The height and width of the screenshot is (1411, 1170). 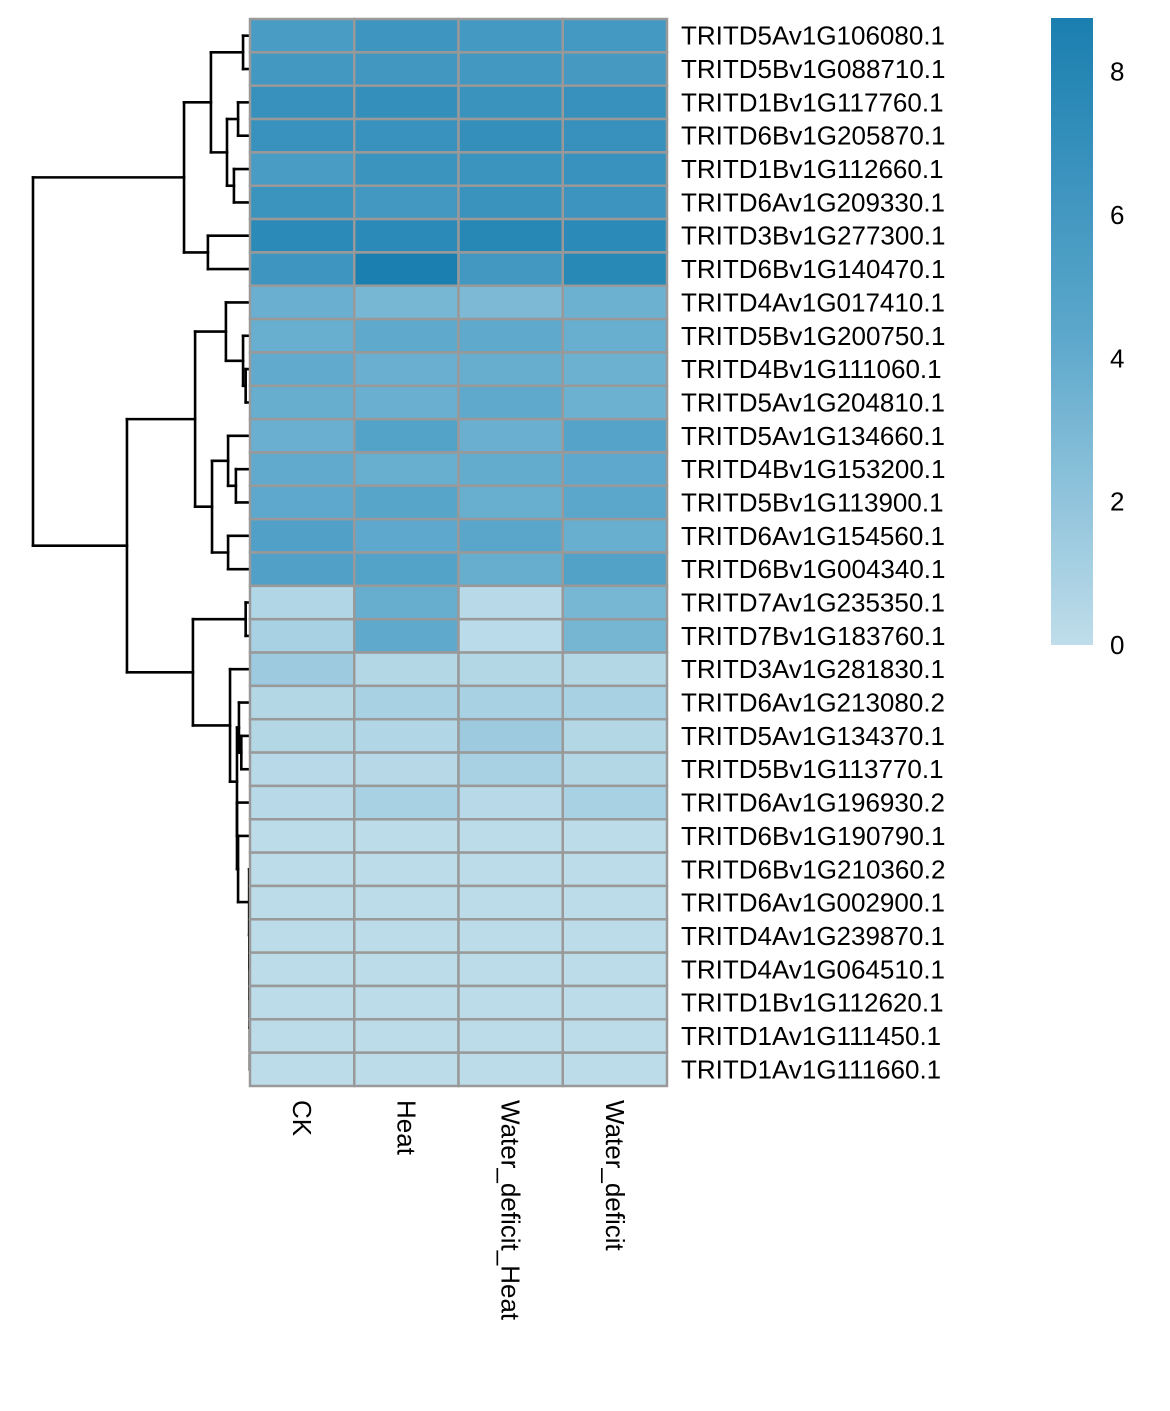 I want to click on row-label: TRITD6Av1G154560.1, so click(x=813, y=536).